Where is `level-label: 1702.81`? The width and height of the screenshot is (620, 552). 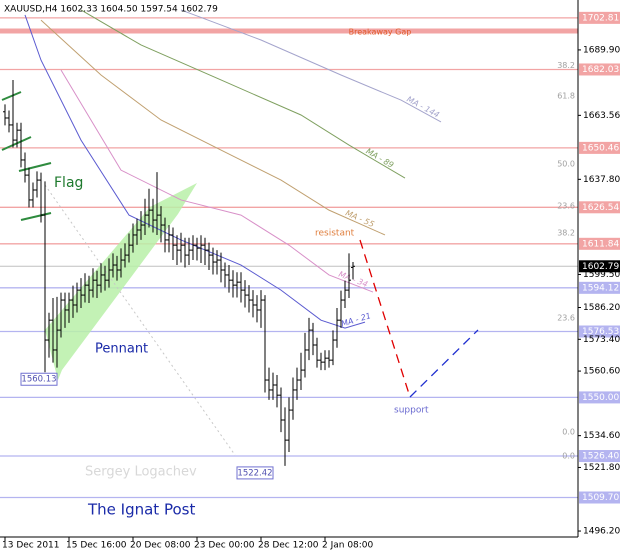 level-label: 1702.81 is located at coordinates (600, 18).